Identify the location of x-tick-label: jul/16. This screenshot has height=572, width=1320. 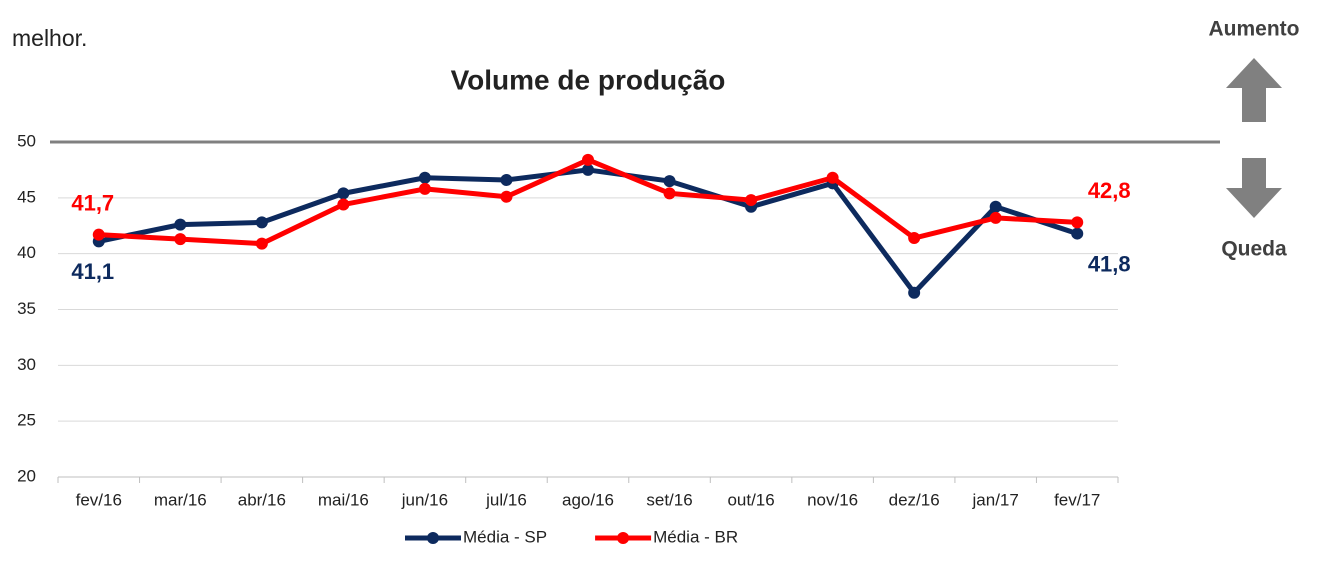
(506, 499).